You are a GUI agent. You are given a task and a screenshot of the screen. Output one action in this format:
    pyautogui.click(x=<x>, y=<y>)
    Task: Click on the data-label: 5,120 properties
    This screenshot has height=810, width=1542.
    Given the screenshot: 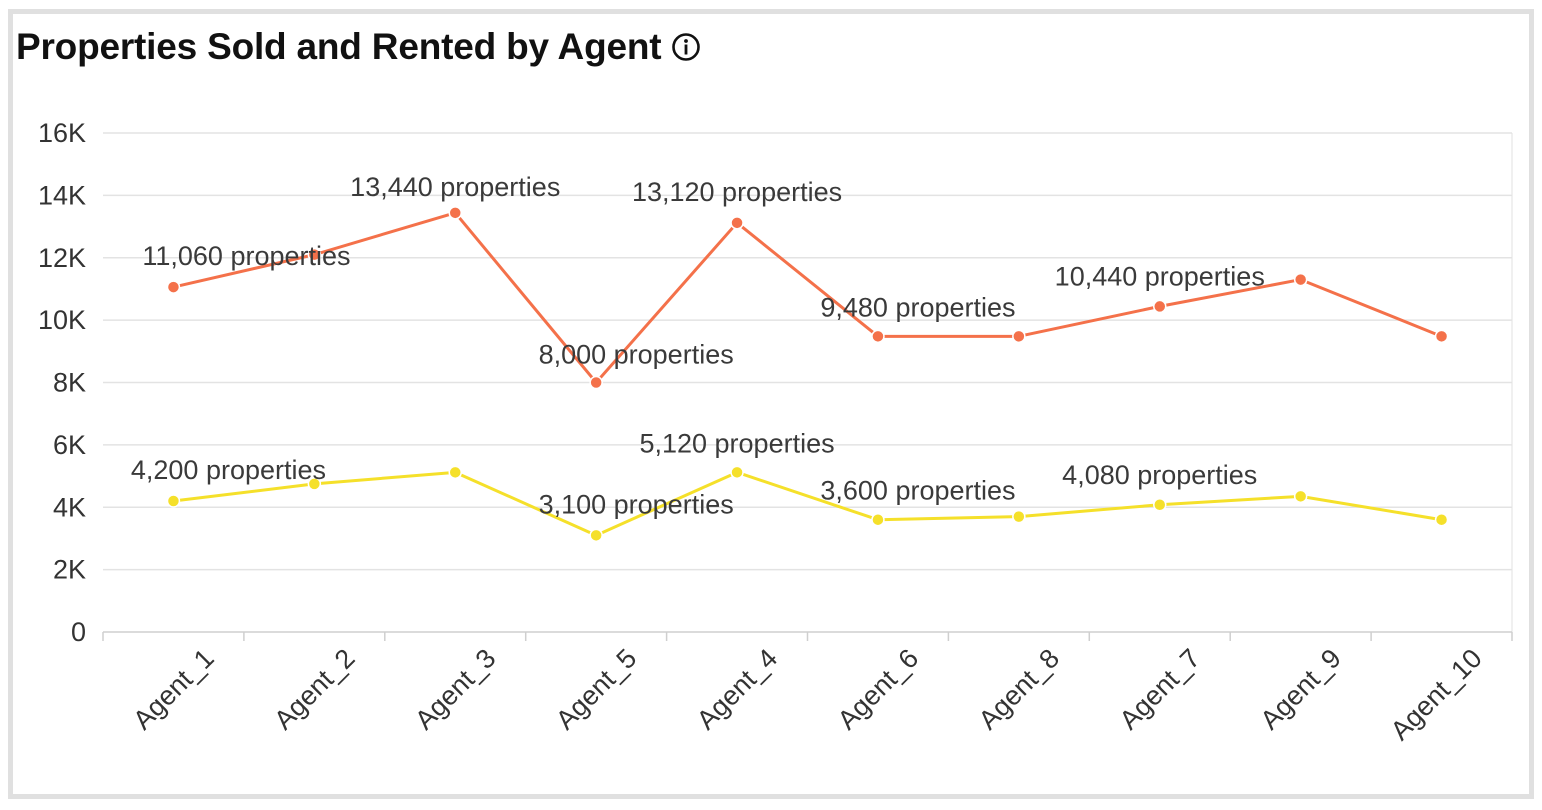 What is the action you would take?
    pyautogui.click(x=736, y=443)
    